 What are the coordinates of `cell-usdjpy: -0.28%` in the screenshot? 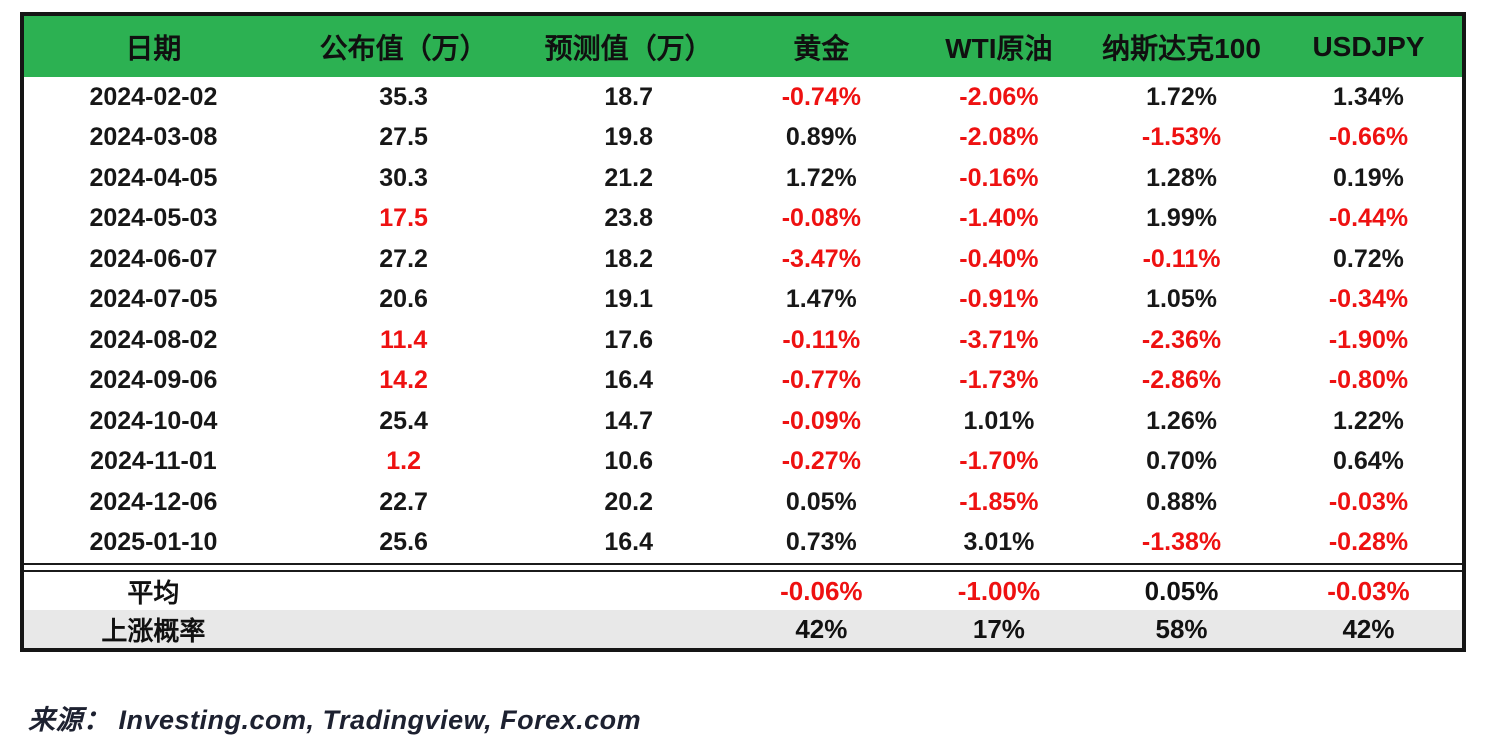 It's located at (1368, 542).